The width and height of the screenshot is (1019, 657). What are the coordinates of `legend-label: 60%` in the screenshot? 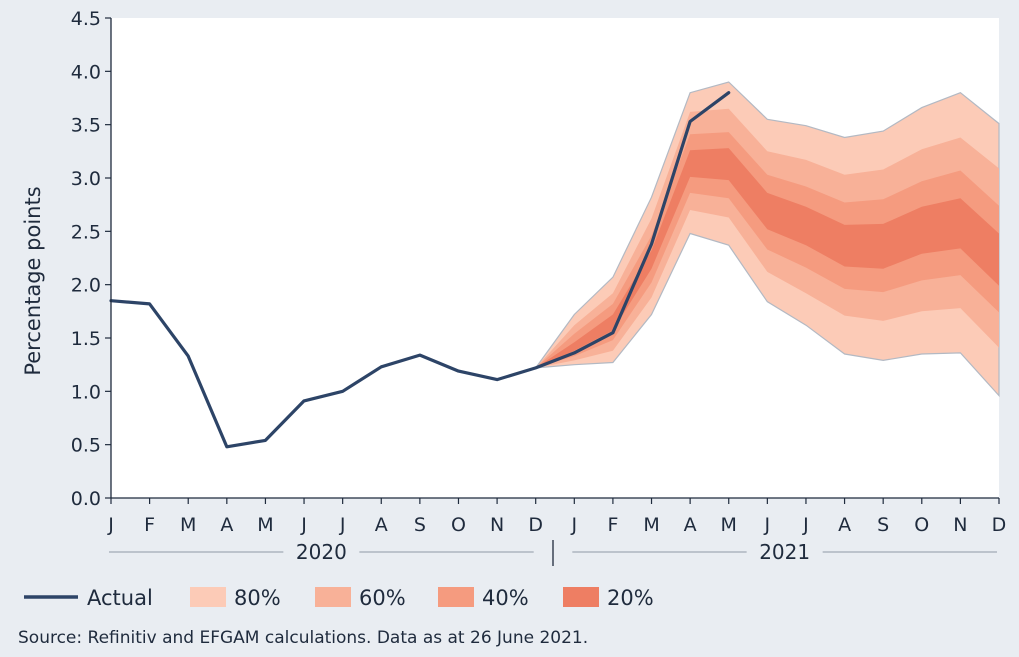 It's located at (382, 598).